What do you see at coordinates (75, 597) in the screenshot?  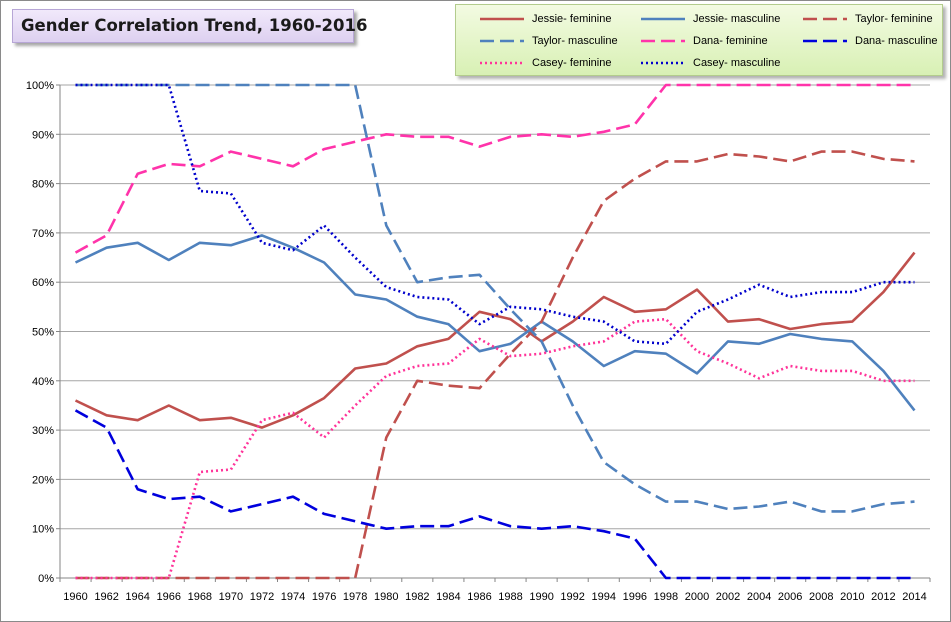 I see `x-tick-label: 1960` at bounding box center [75, 597].